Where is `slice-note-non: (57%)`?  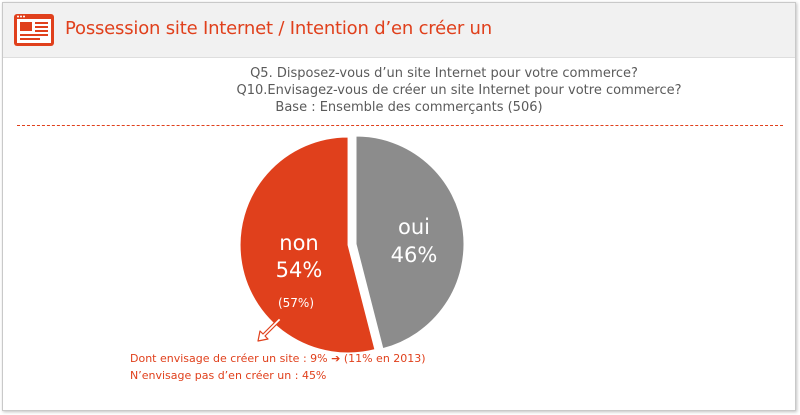
slice-note-non: (57%) is located at coordinates (296, 303).